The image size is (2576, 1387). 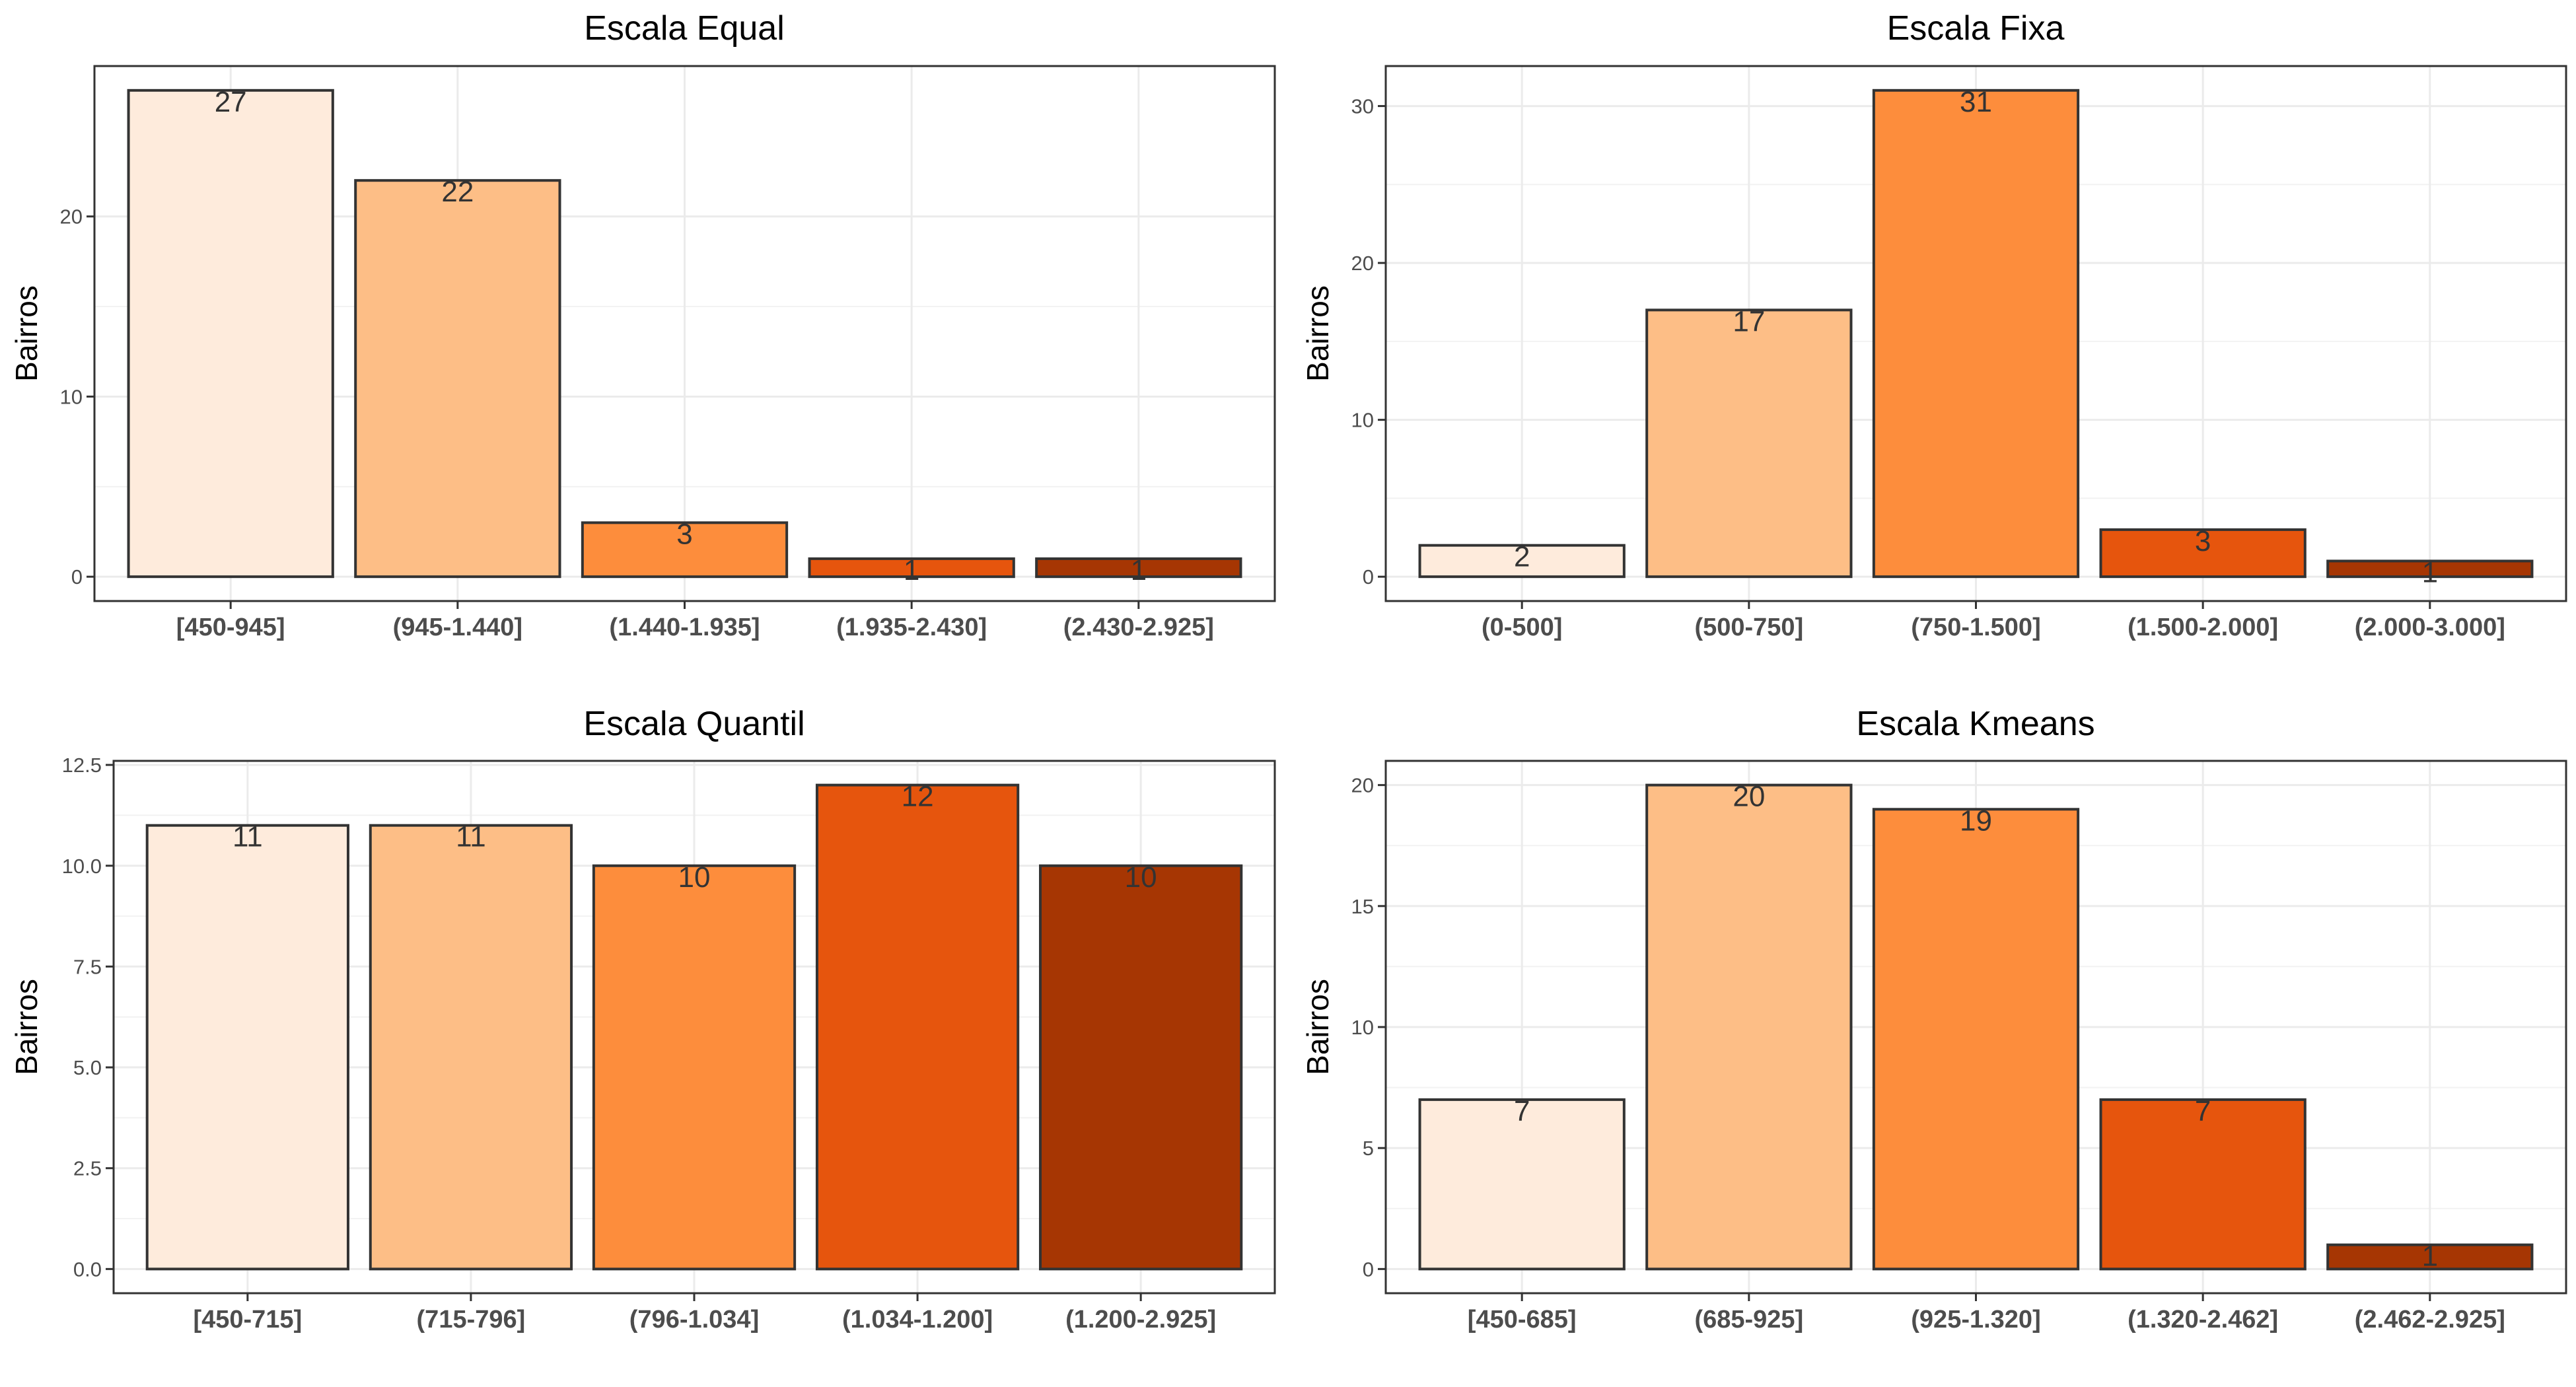 What do you see at coordinates (458, 627) in the screenshot?
I see `x-tick-label: (945-1.440]` at bounding box center [458, 627].